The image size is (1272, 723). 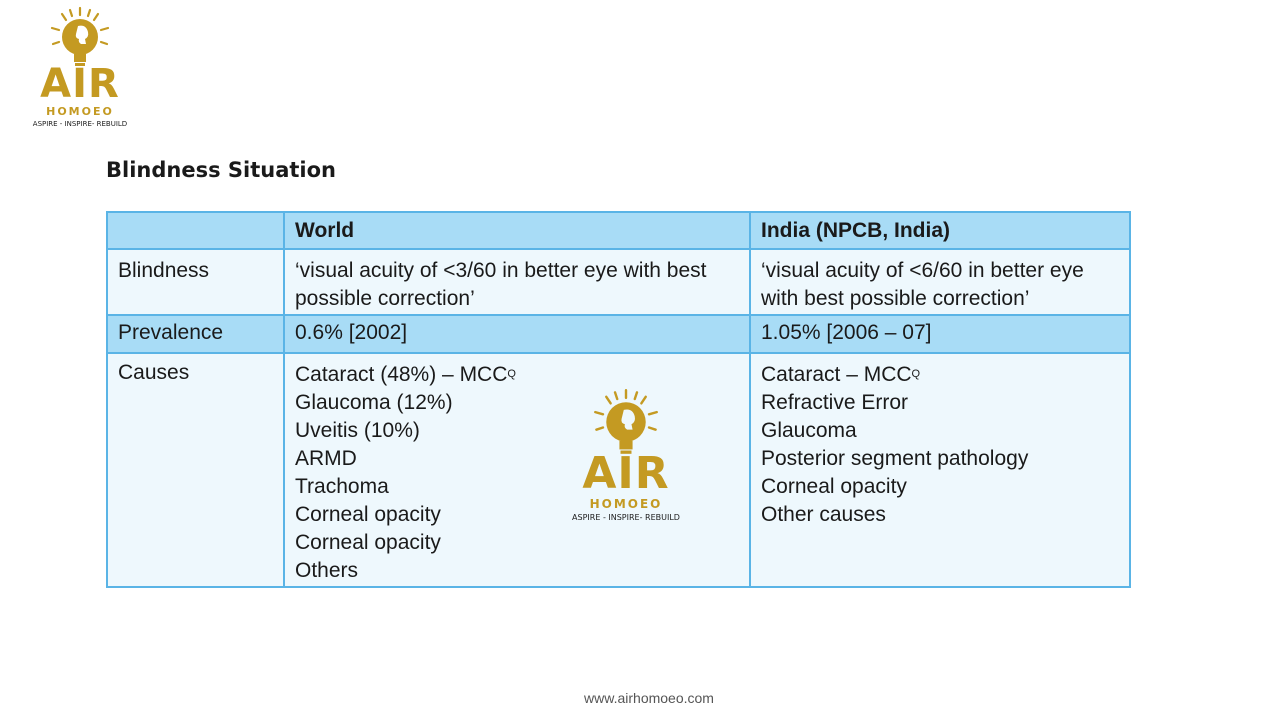 What do you see at coordinates (841, 374) in the screenshot?
I see `cause-item: Cataract – MCCQ` at bounding box center [841, 374].